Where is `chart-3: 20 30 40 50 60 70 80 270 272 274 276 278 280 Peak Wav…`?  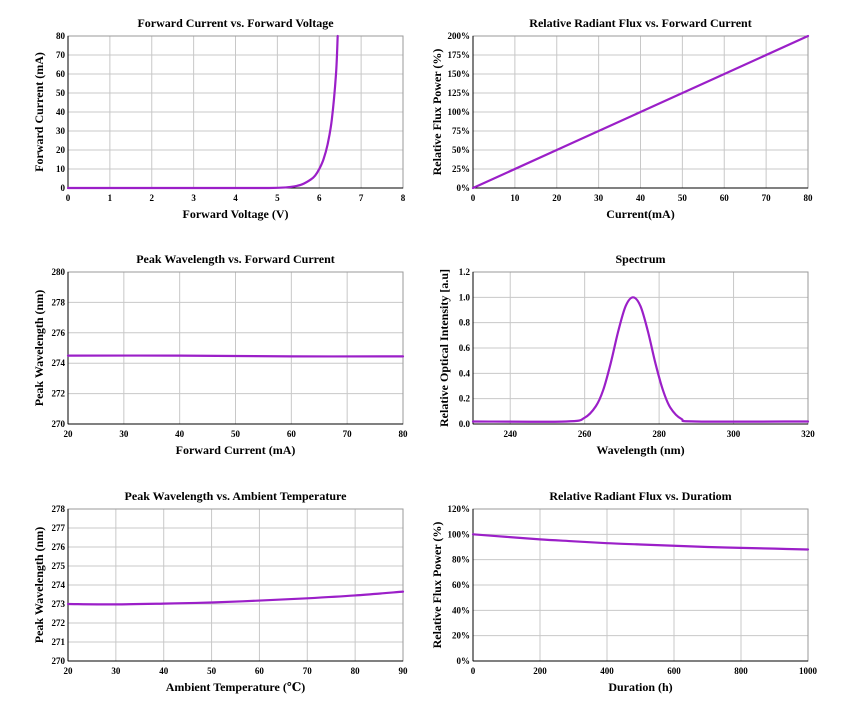 chart-3: 20 30 40 50 60 70 80 270 272 274 276 278 280 Peak Wav… is located at coordinates (220, 354).